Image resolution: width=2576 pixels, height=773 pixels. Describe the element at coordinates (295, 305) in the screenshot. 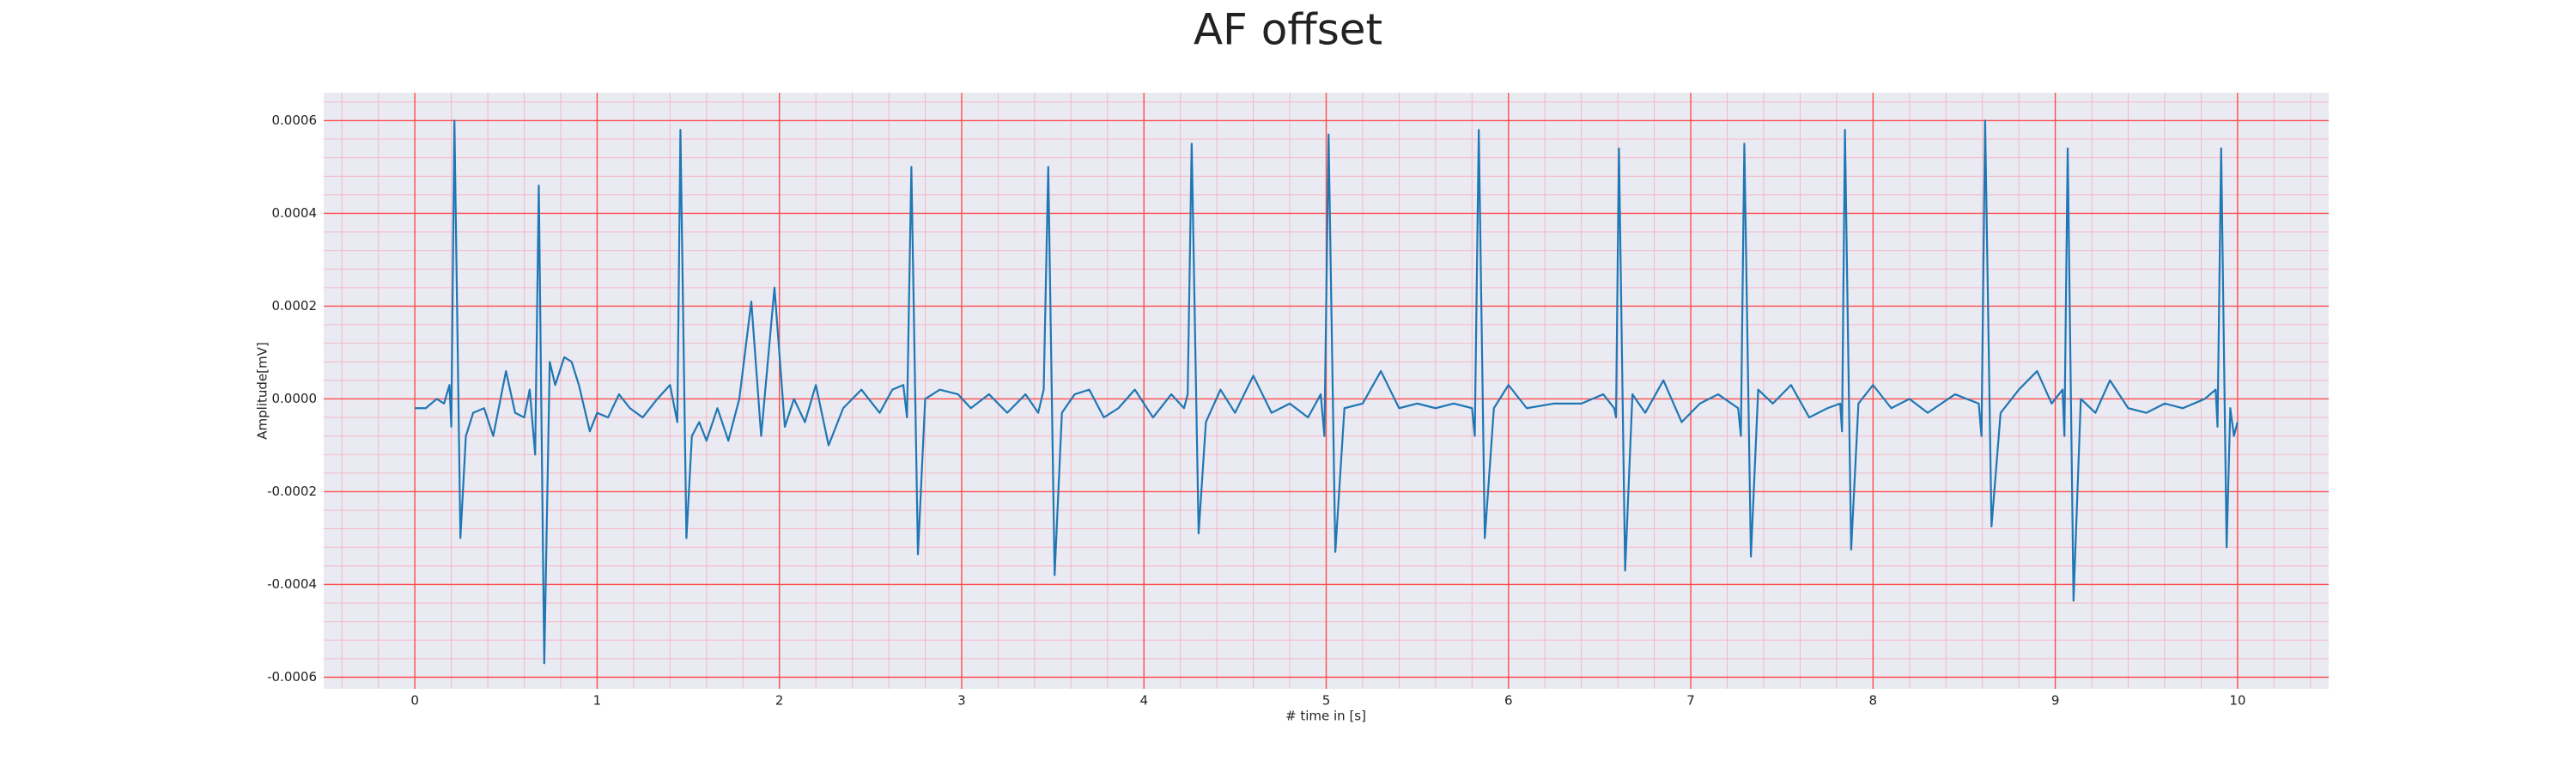

I see `y-tick-label: 0.0002` at that location.